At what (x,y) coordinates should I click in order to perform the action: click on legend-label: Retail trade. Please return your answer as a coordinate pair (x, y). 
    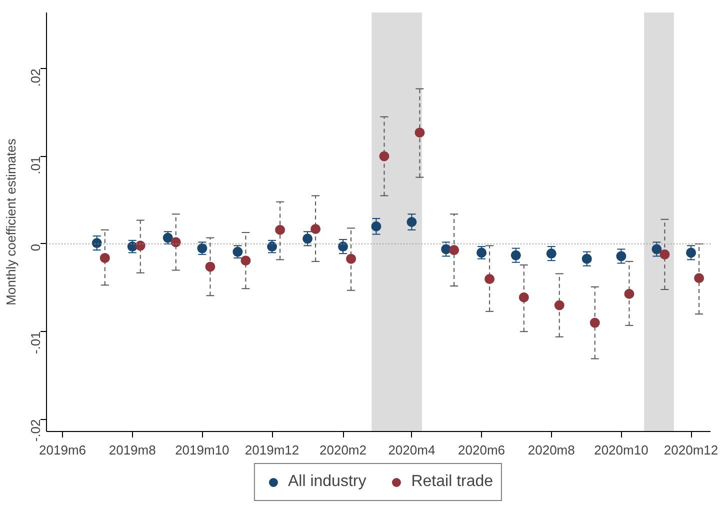
    Looking at the image, I should click on (452, 482).